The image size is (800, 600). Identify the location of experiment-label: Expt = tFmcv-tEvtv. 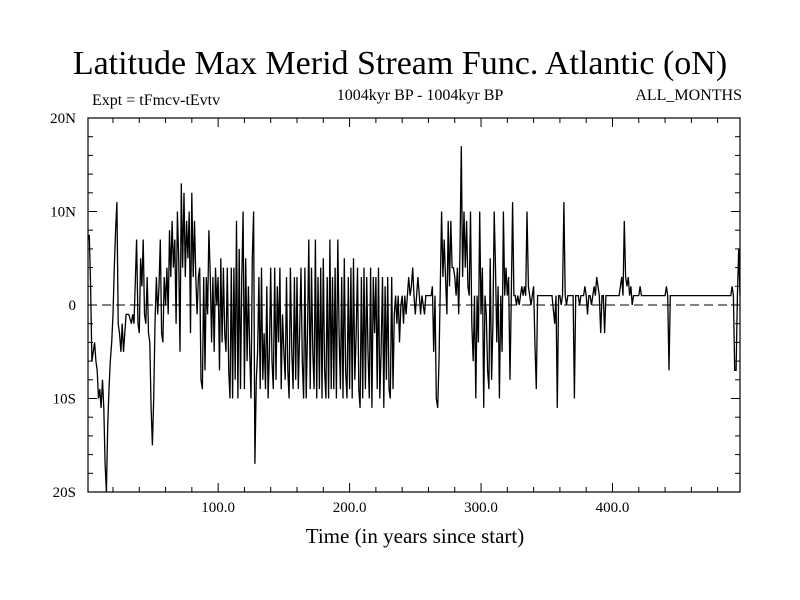
(156, 100).